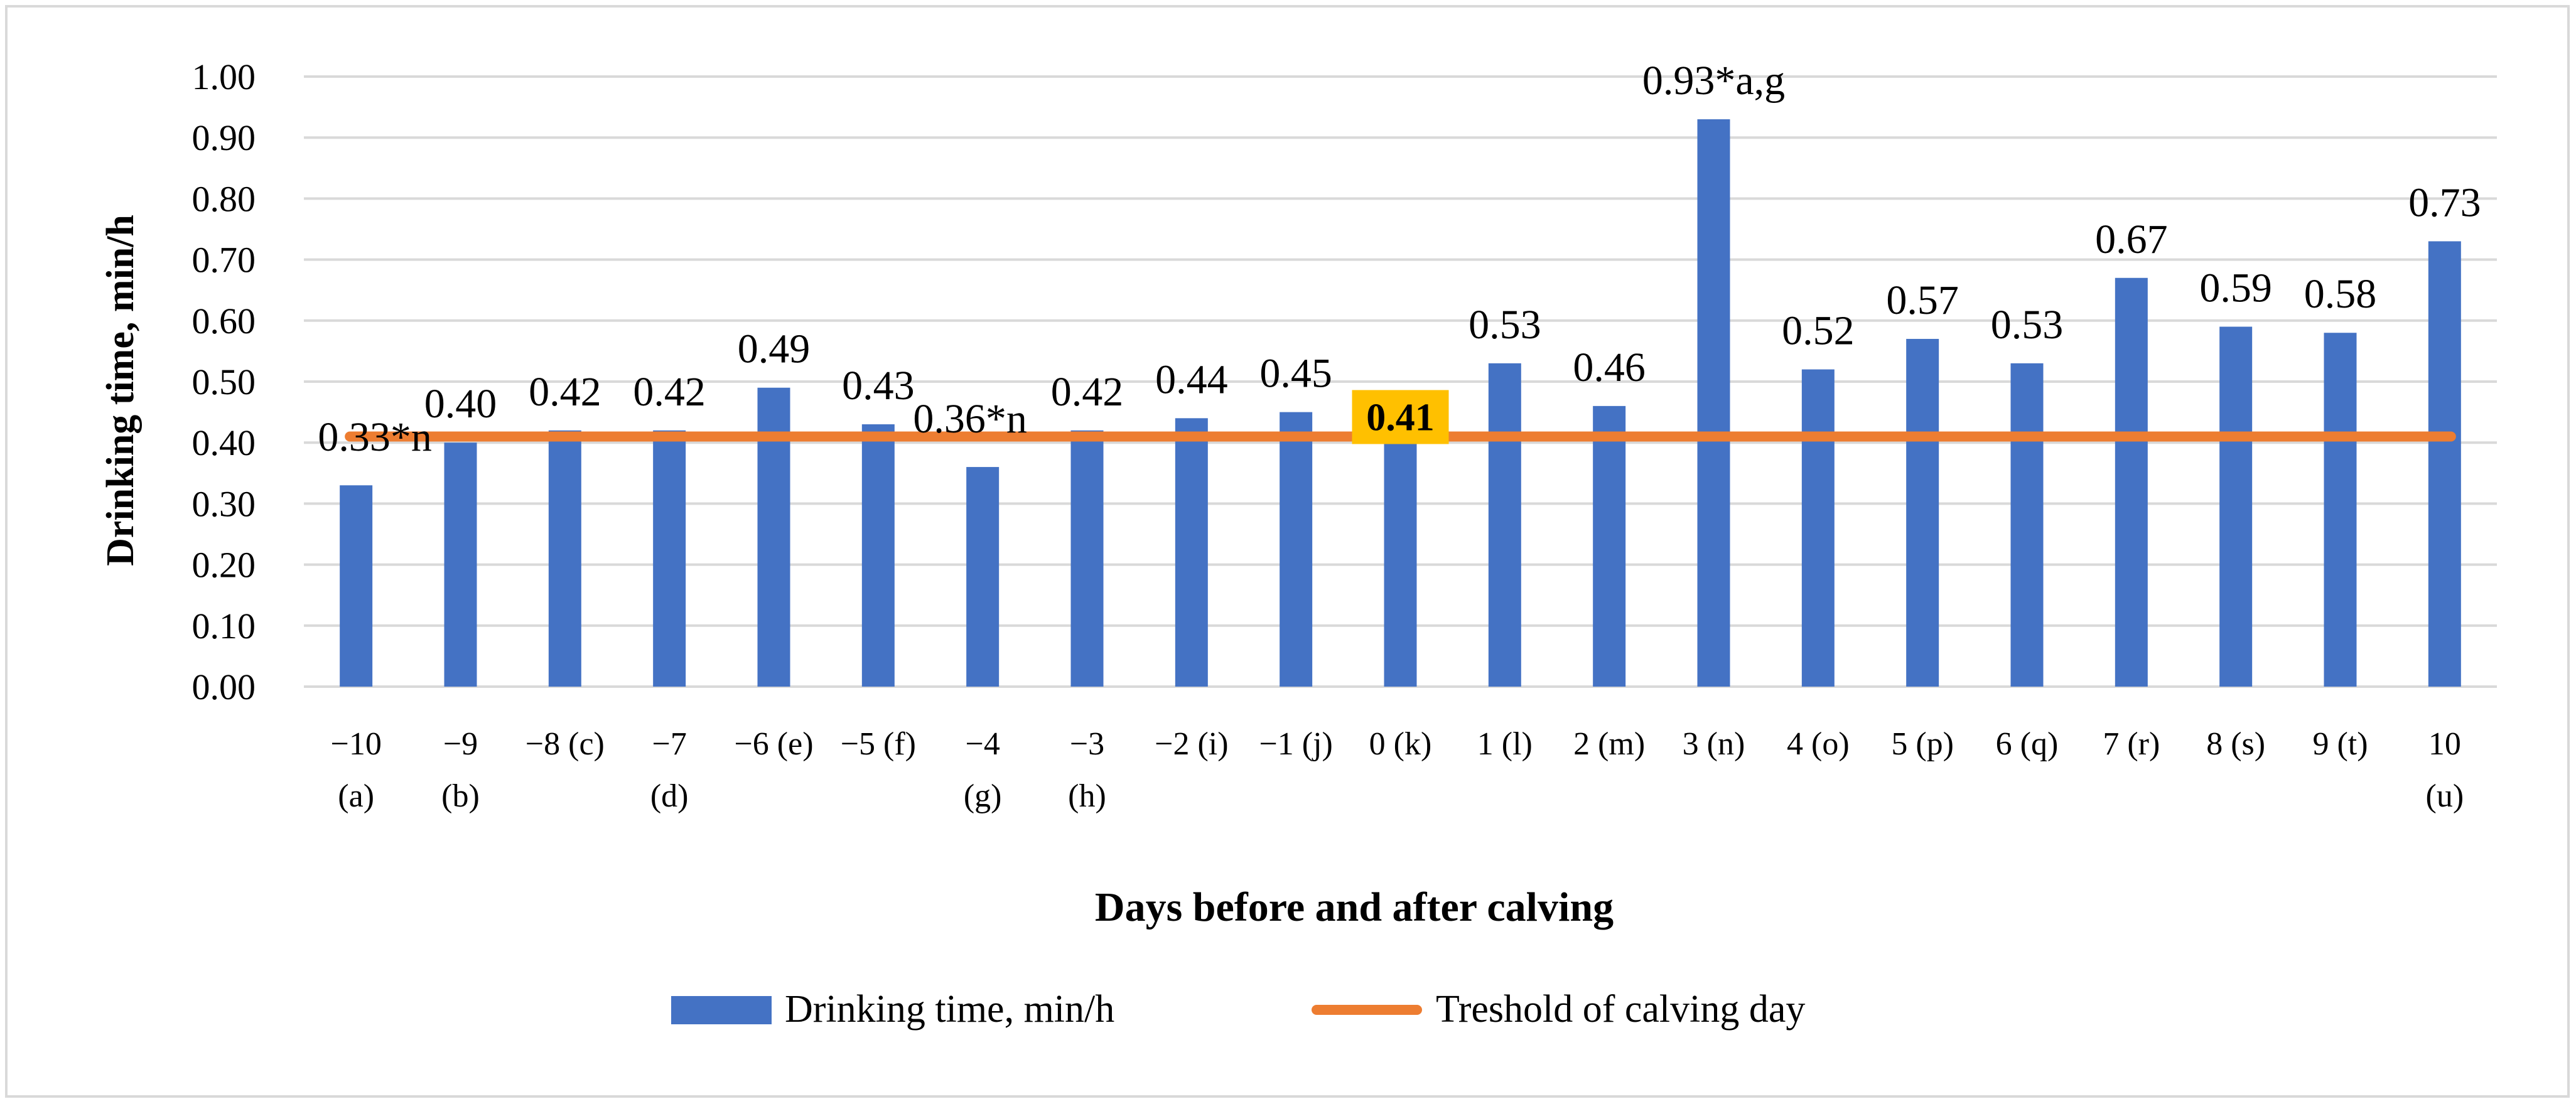 The height and width of the screenshot is (1104, 2576). I want to click on data-label: 0.43, so click(878, 386).